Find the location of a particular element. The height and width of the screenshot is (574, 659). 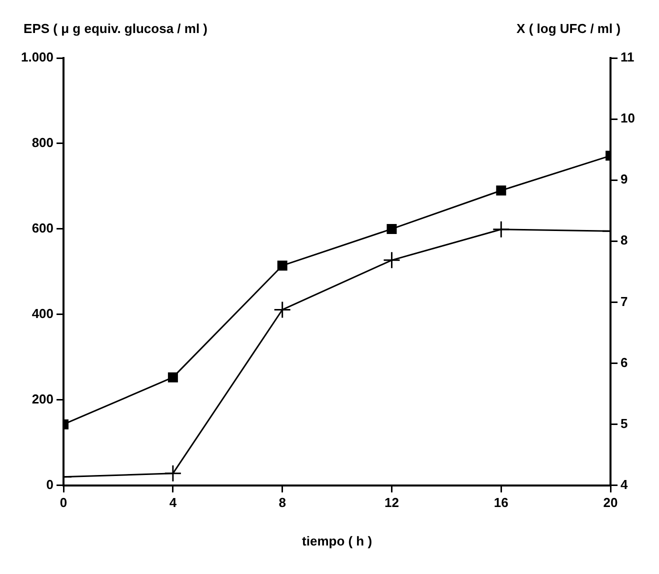

x-tick-label: 20 is located at coordinates (610, 502).